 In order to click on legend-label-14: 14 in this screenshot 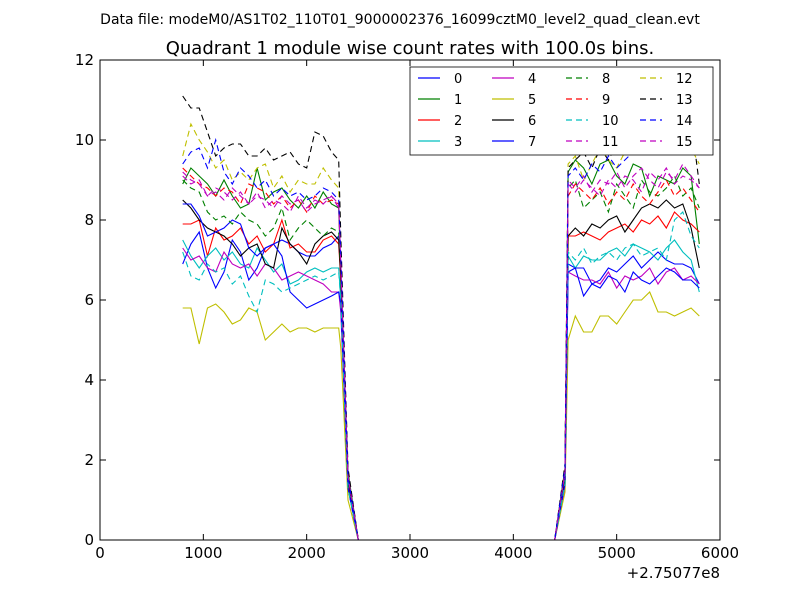, I will do `click(684, 121)`.